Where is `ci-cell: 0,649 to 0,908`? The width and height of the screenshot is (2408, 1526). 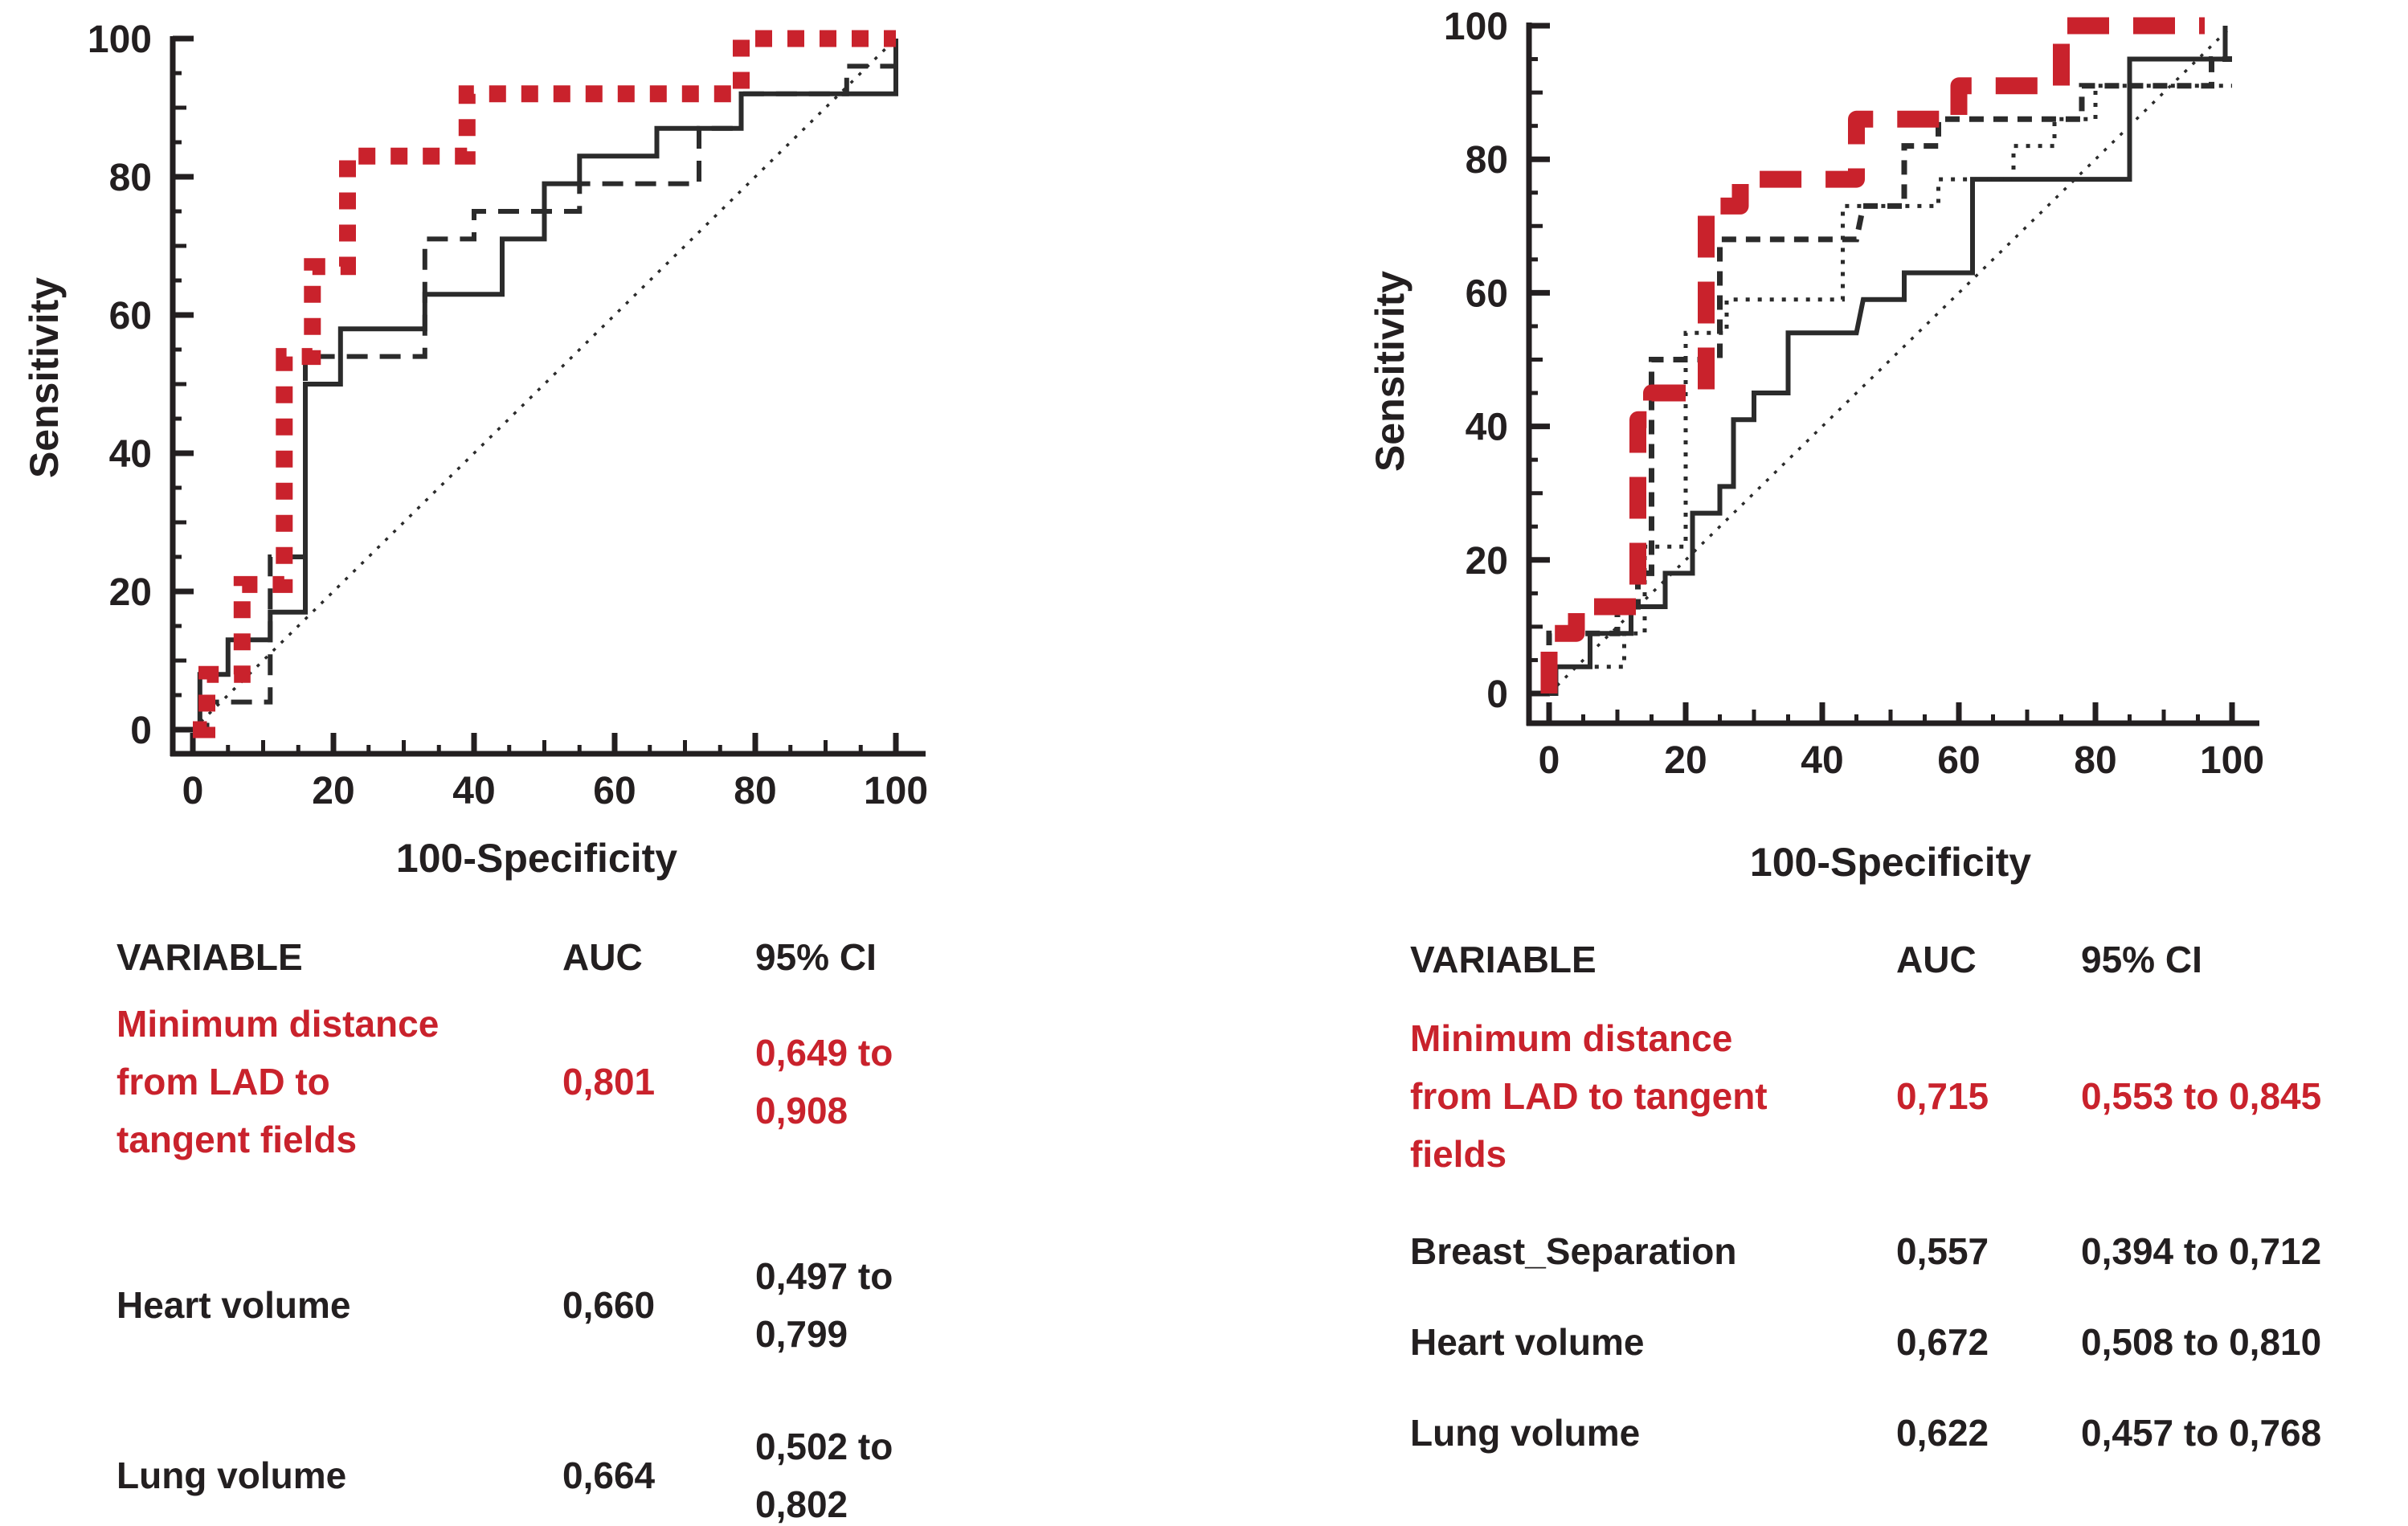
ci-cell: 0,649 to 0,908 is located at coordinates (824, 1081).